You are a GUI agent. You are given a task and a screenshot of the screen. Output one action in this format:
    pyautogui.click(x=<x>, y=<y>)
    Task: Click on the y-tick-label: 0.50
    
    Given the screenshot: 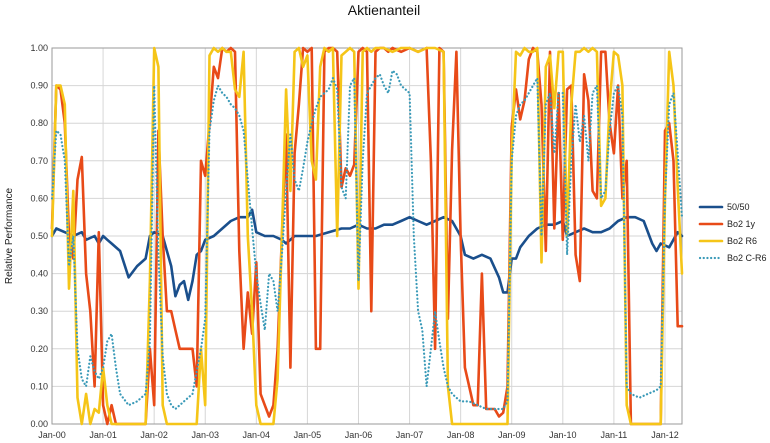 What is the action you would take?
    pyautogui.click(x=39, y=236)
    